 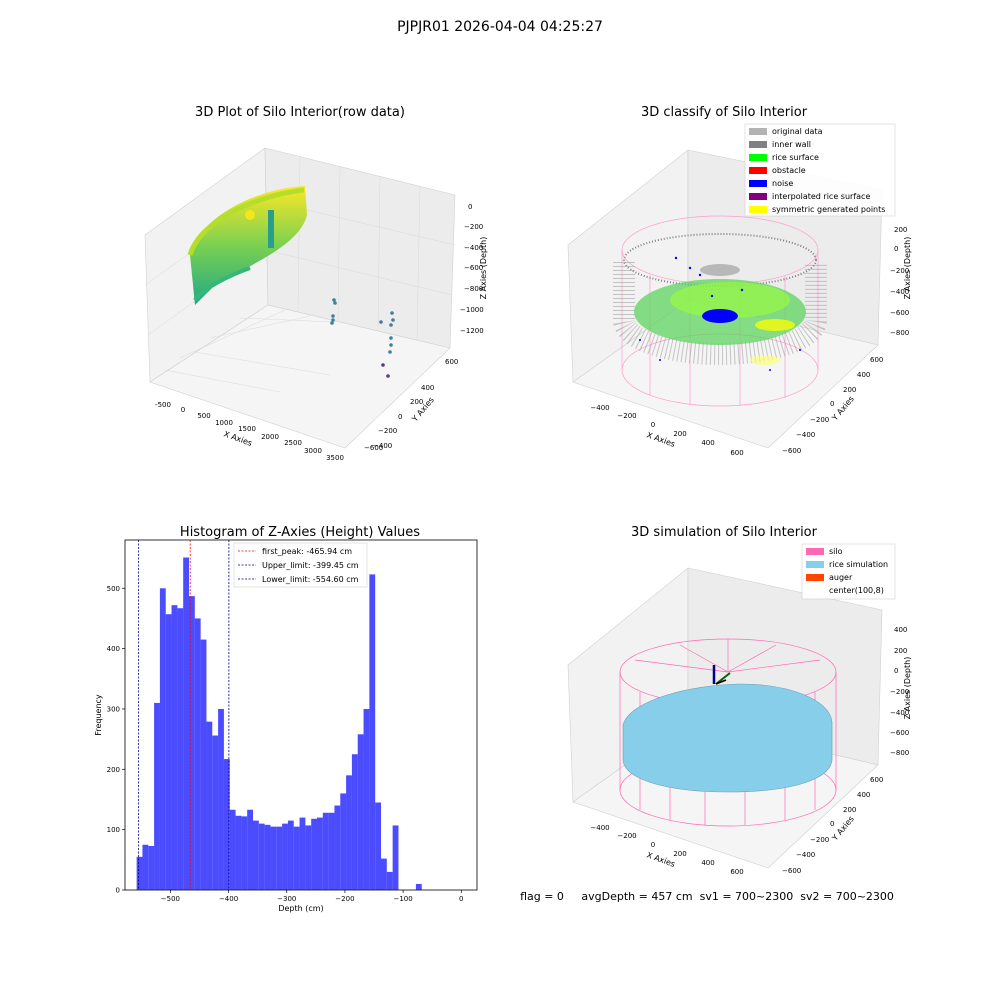 I want to click on classify-symmetric-points, so click(x=775, y=325).